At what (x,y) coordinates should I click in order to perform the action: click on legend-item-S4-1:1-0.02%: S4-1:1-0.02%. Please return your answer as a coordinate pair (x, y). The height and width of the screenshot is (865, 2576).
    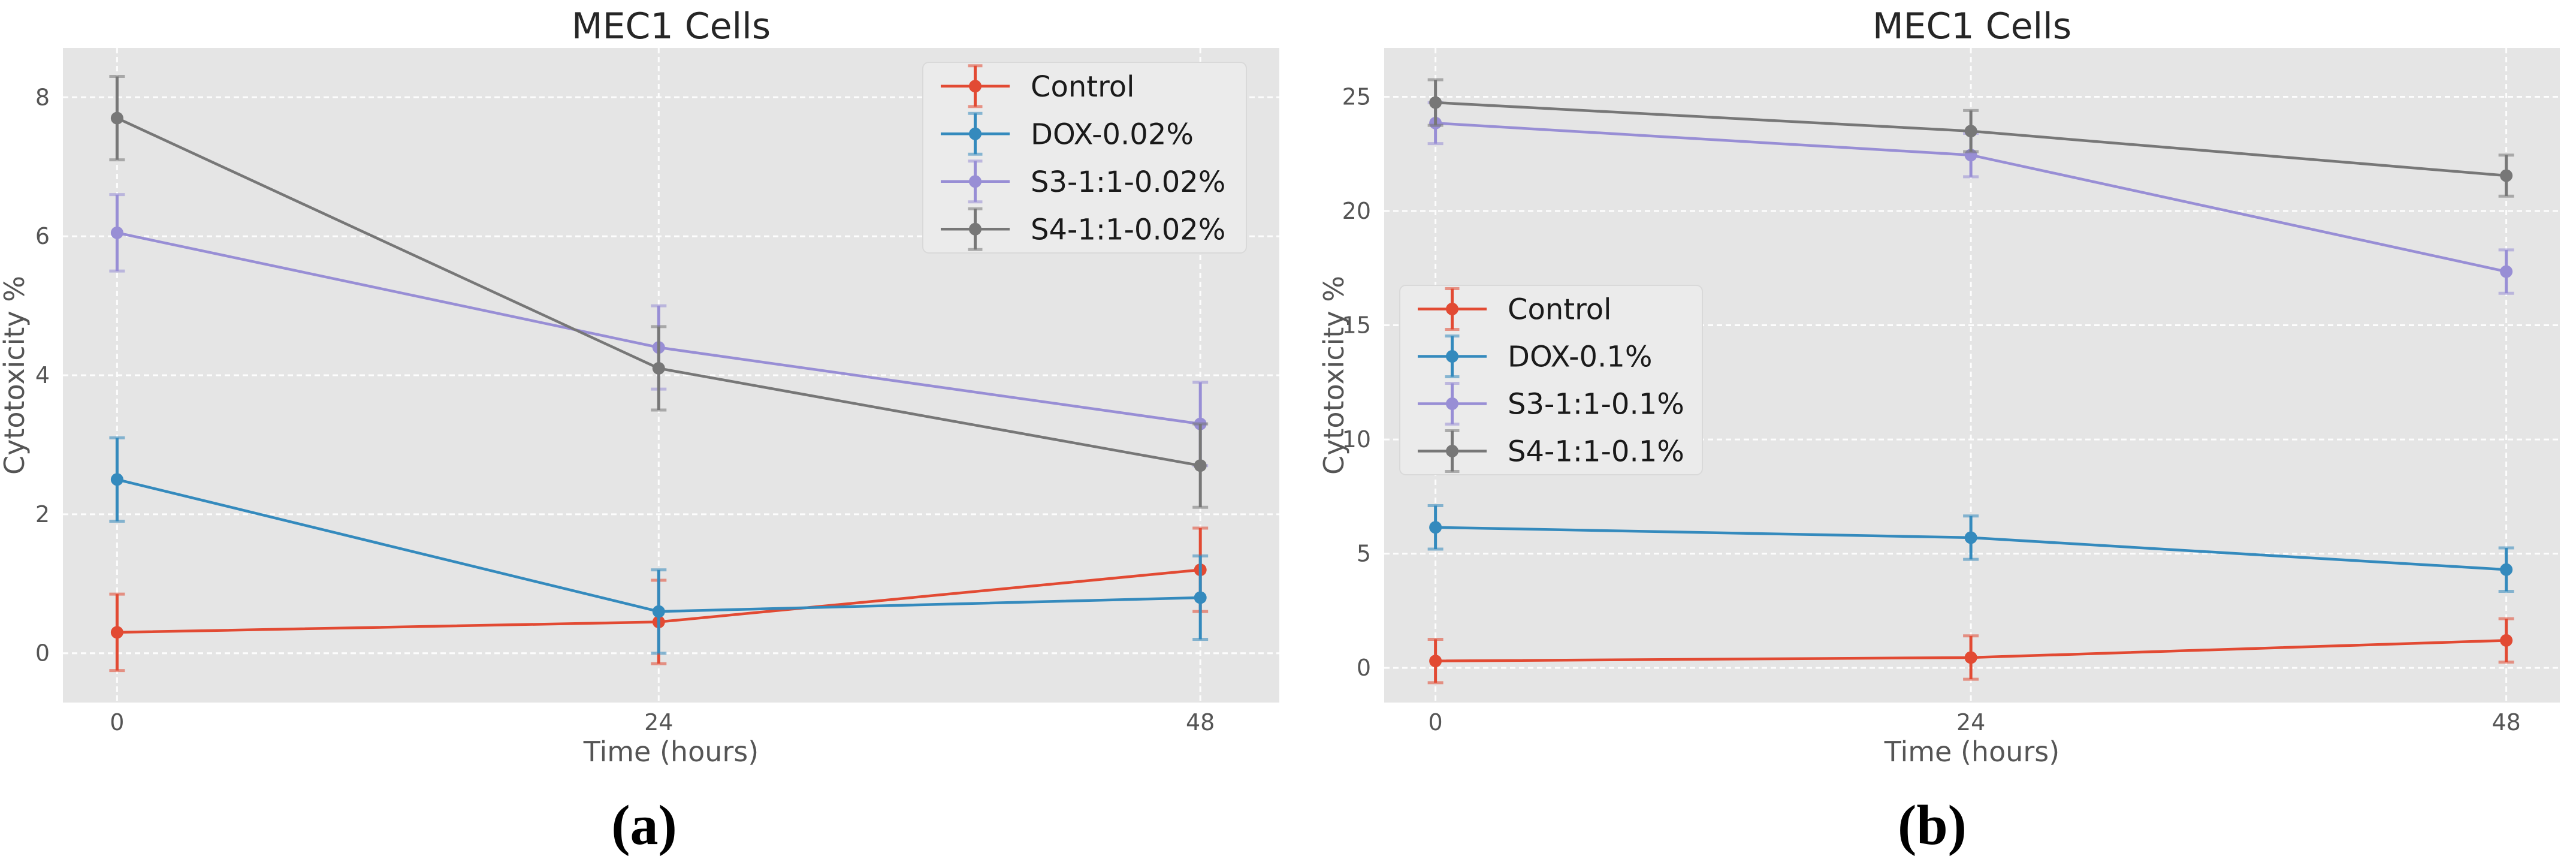
    Looking at the image, I should click on (1083, 229).